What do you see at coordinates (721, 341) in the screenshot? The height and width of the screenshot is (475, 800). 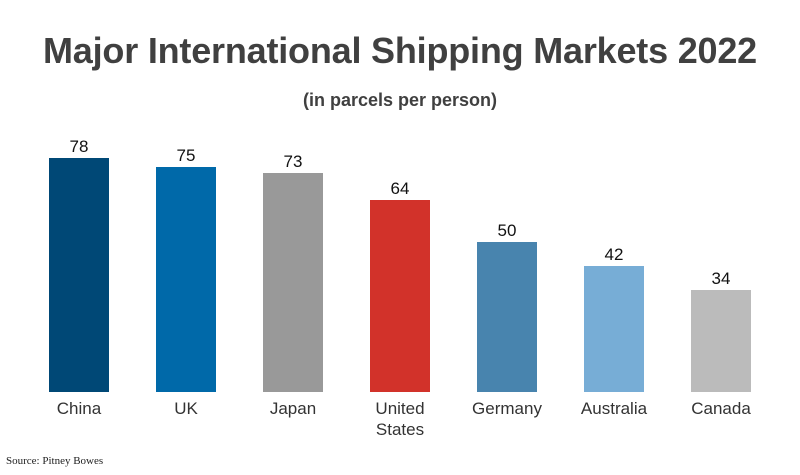 I see `bar-canada` at bounding box center [721, 341].